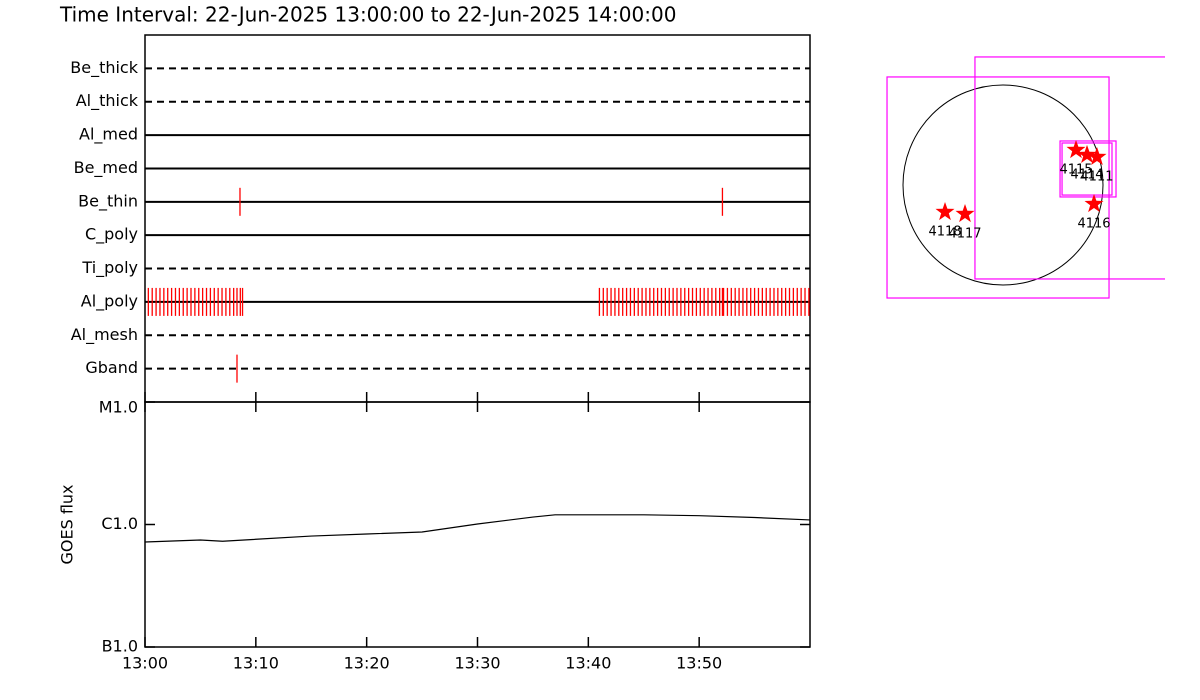  Describe the element at coordinates (104, 68) in the screenshot. I see `row-label: Be_thick` at that location.